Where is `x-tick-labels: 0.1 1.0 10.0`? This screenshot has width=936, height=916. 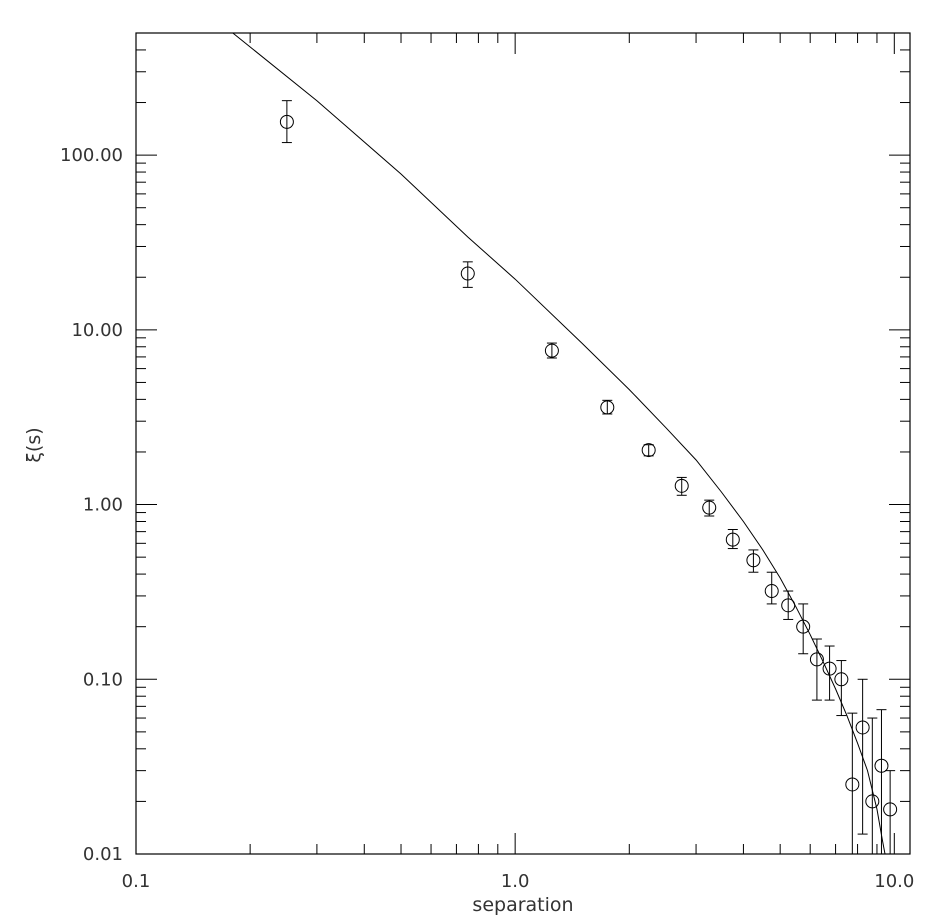 x-tick-labels: 0.1 1.0 10.0 is located at coordinates (518, 881).